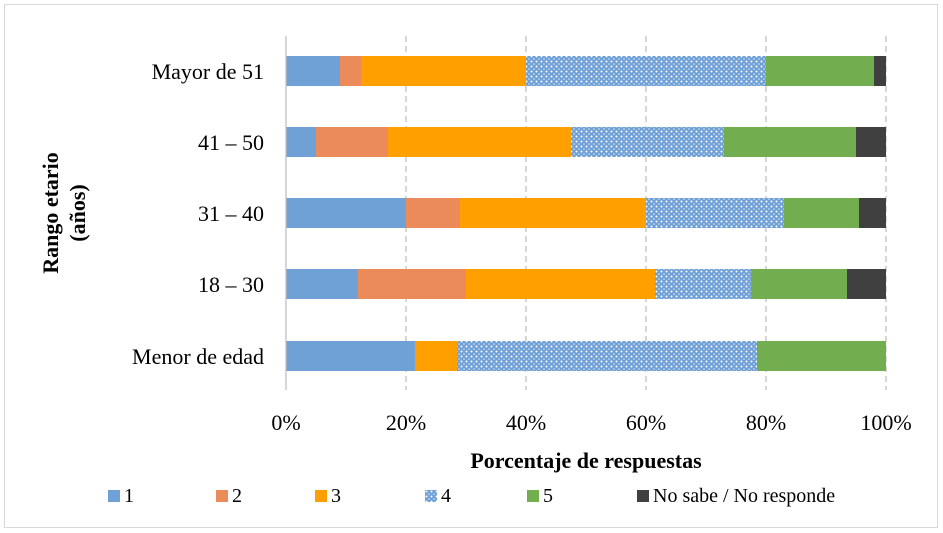 The height and width of the screenshot is (533, 943). Describe the element at coordinates (540, 496) in the screenshot. I see `legend-item: 5` at that location.